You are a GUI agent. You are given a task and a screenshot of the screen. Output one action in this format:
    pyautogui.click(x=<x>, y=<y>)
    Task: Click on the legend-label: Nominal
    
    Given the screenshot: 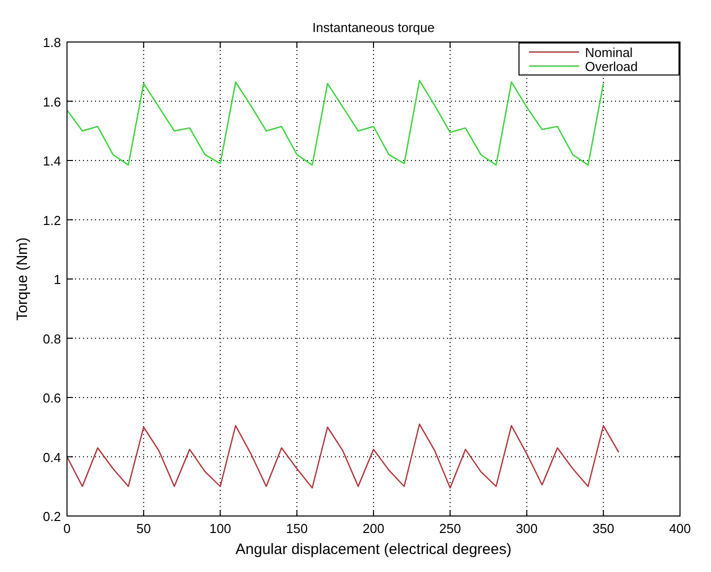 What is the action you would take?
    pyautogui.click(x=609, y=52)
    